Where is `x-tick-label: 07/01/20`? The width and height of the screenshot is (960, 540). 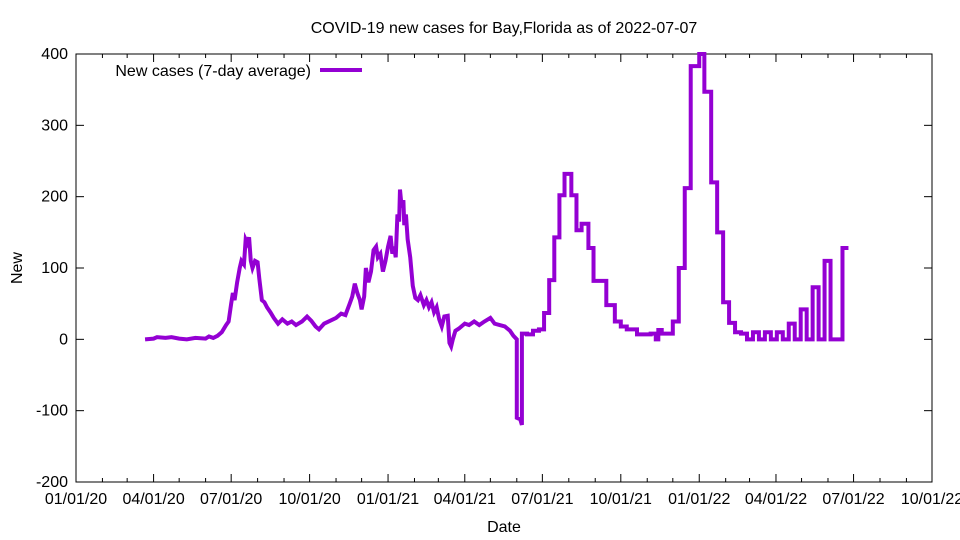 x-tick-label: 07/01/20 is located at coordinates (231, 499).